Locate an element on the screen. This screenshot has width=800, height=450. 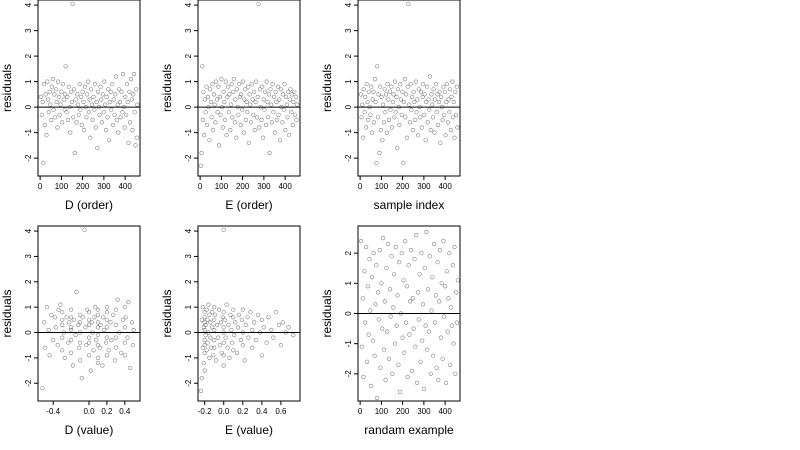
y-tick-label: 4 is located at coordinates (188, 230).